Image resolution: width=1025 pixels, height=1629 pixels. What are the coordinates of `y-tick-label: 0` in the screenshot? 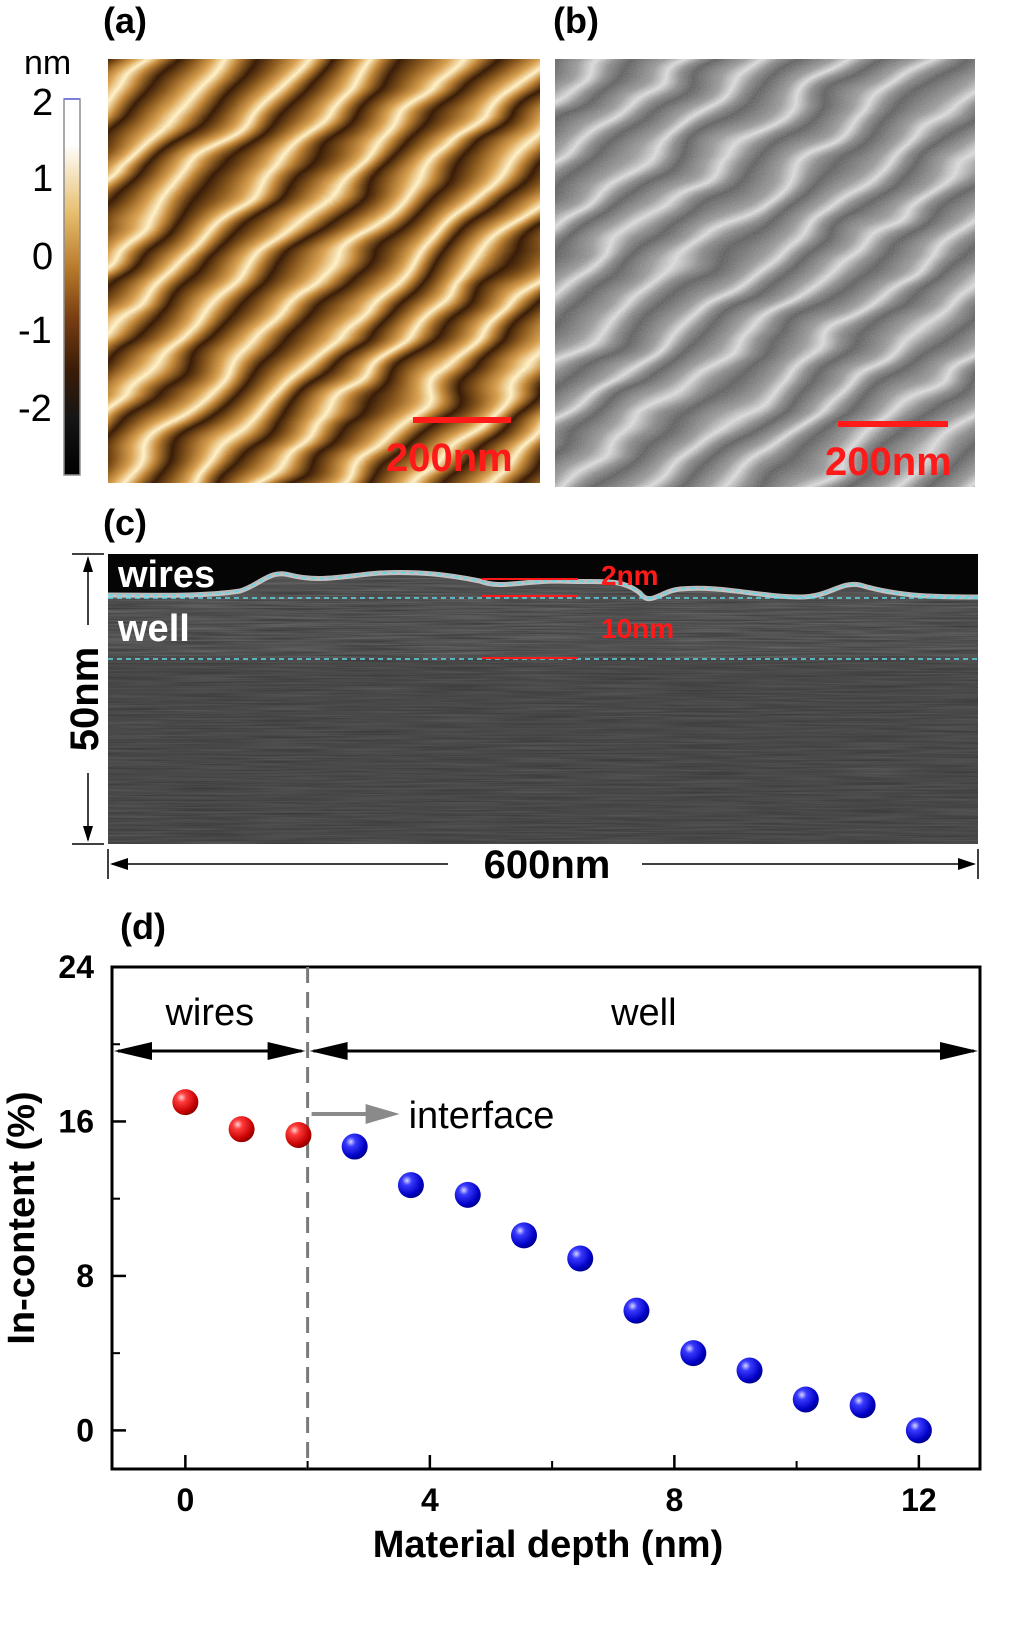 It's located at (85, 1430).